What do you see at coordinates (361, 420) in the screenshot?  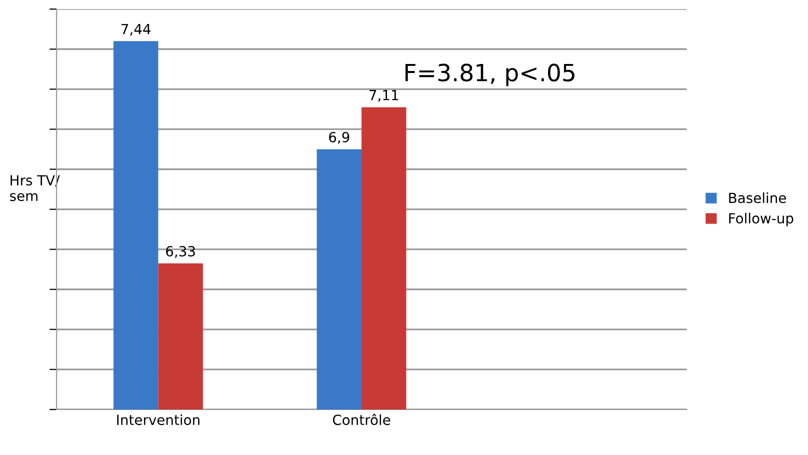 I see `x-tick-label: Contrôle` at bounding box center [361, 420].